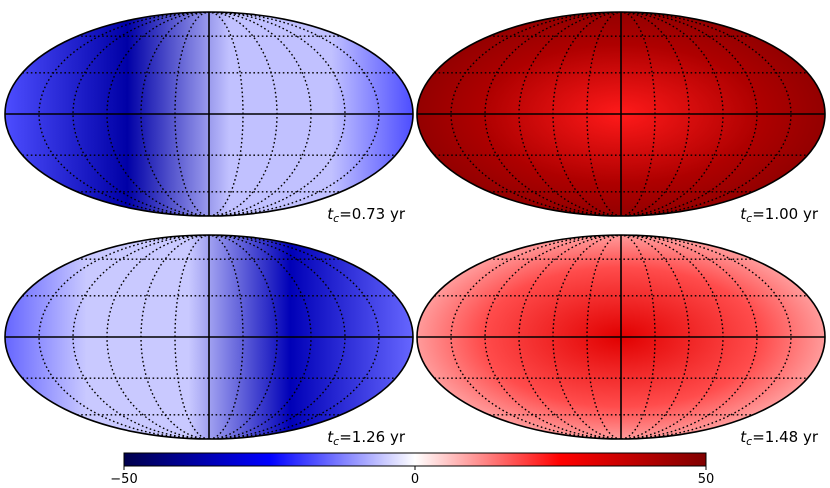 The height and width of the screenshot is (488, 830). What do you see at coordinates (366, 215) in the screenshot?
I see `panel-label-1: tc=0.73 yr` at bounding box center [366, 215].